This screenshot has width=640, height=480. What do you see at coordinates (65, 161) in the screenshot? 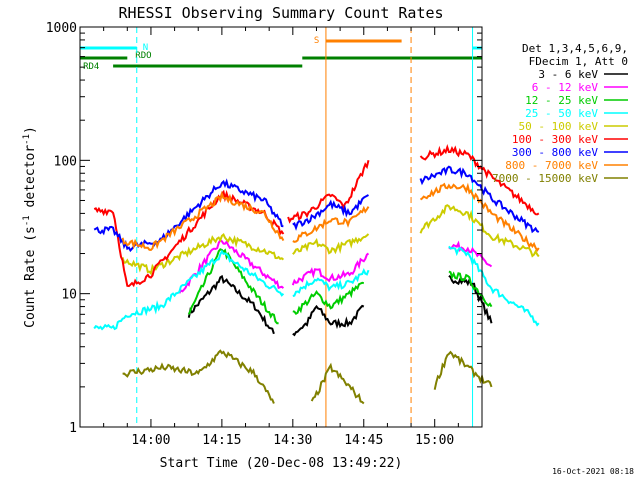
I see `y-tick-label-2: 100` at bounding box center [65, 161].